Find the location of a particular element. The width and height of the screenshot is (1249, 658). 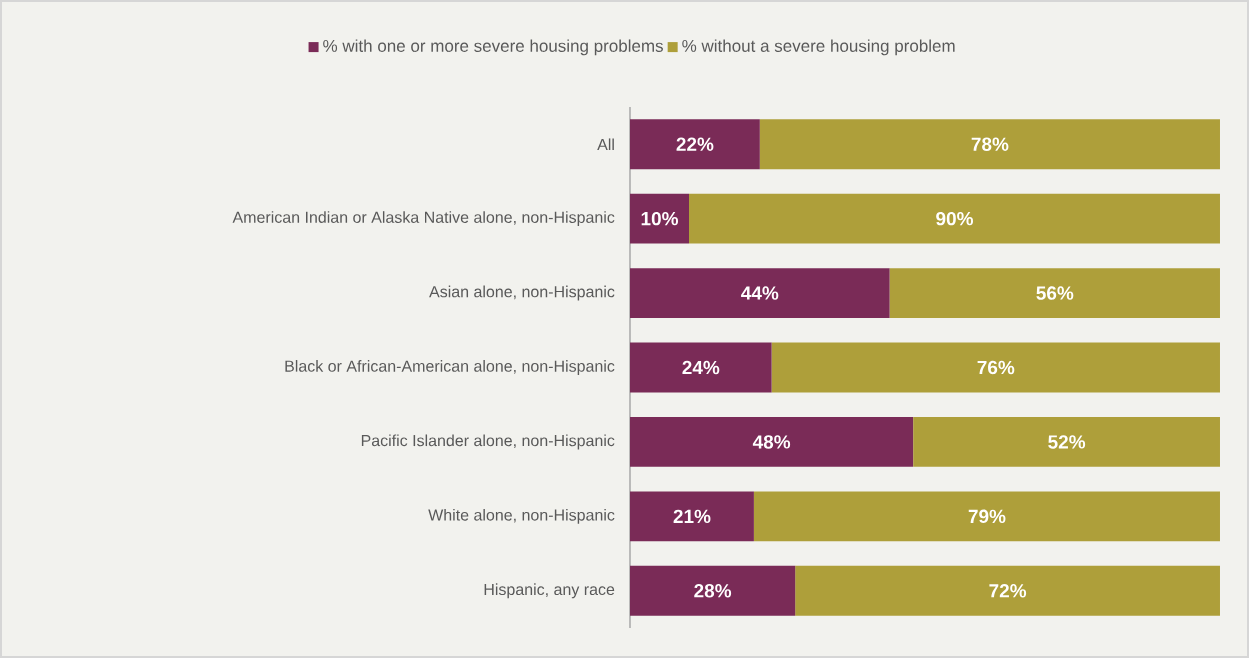

data-label: 78% is located at coordinates (990, 144).